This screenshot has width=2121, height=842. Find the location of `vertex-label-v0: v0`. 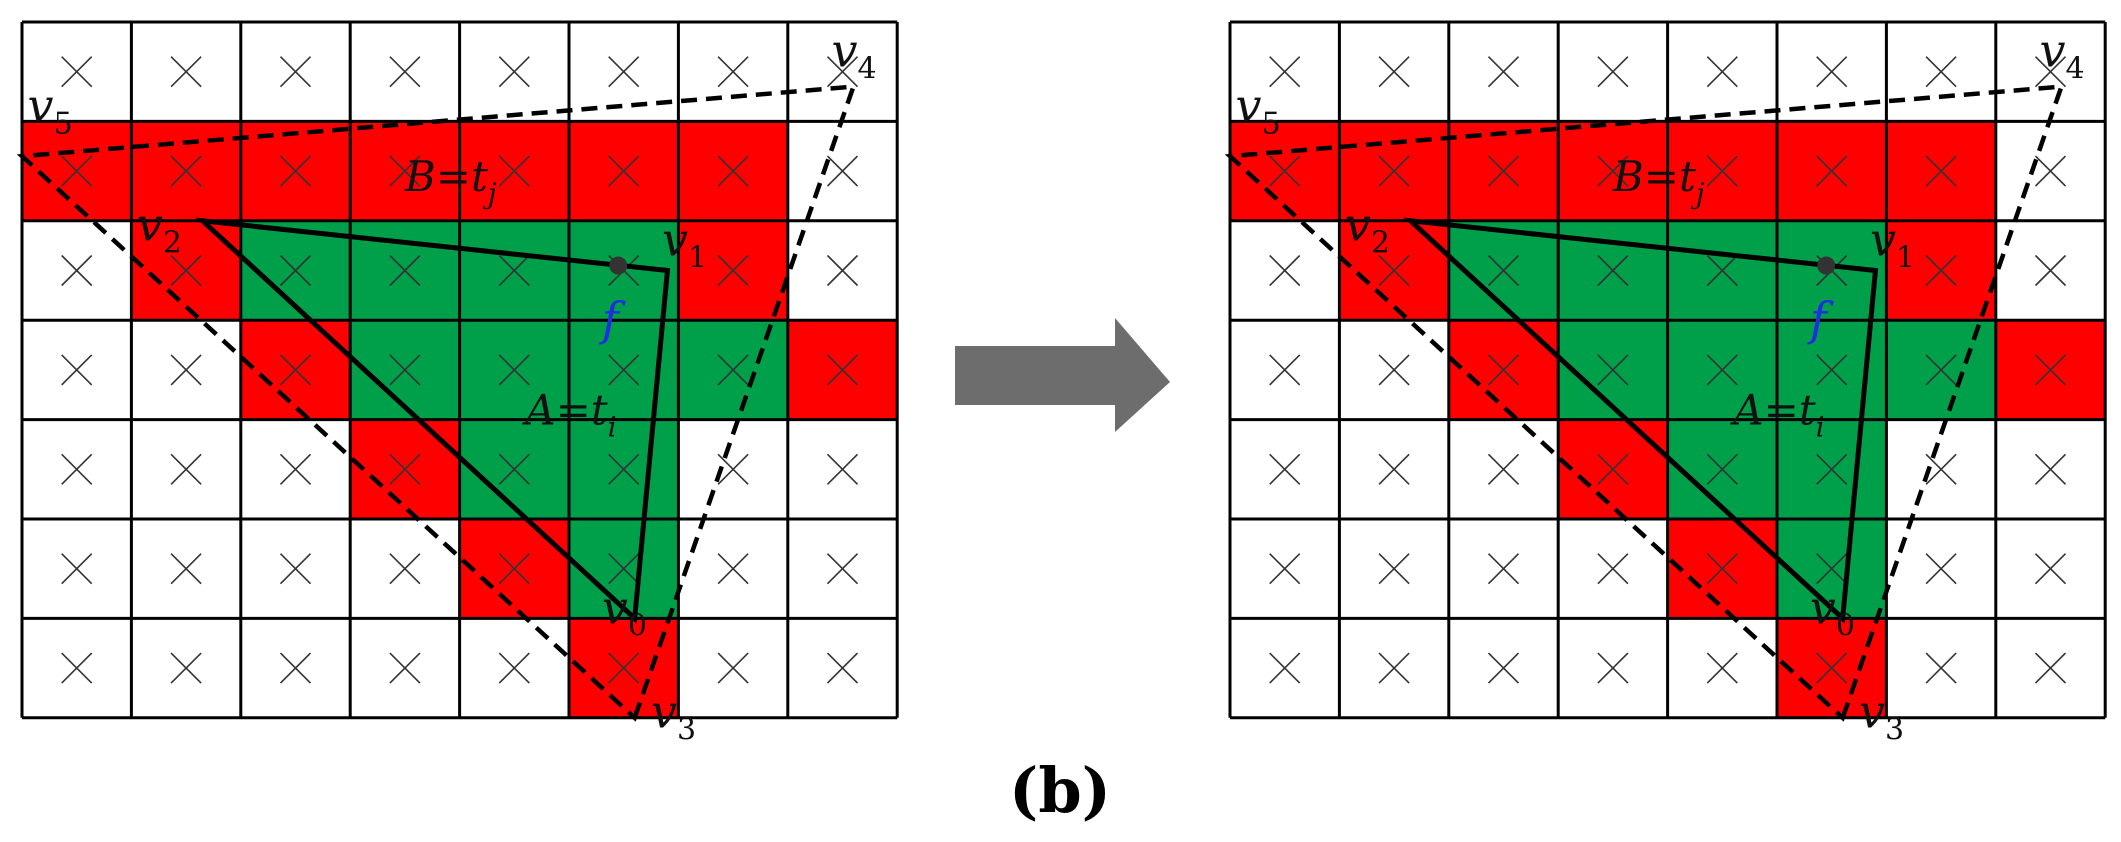

vertex-label-v0: v0 is located at coordinates (1832, 611).